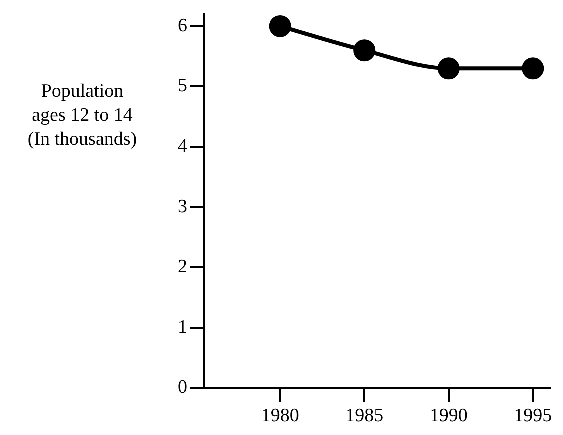  Describe the element at coordinates (183, 147) in the screenshot. I see `y-tick-label: 4` at that location.